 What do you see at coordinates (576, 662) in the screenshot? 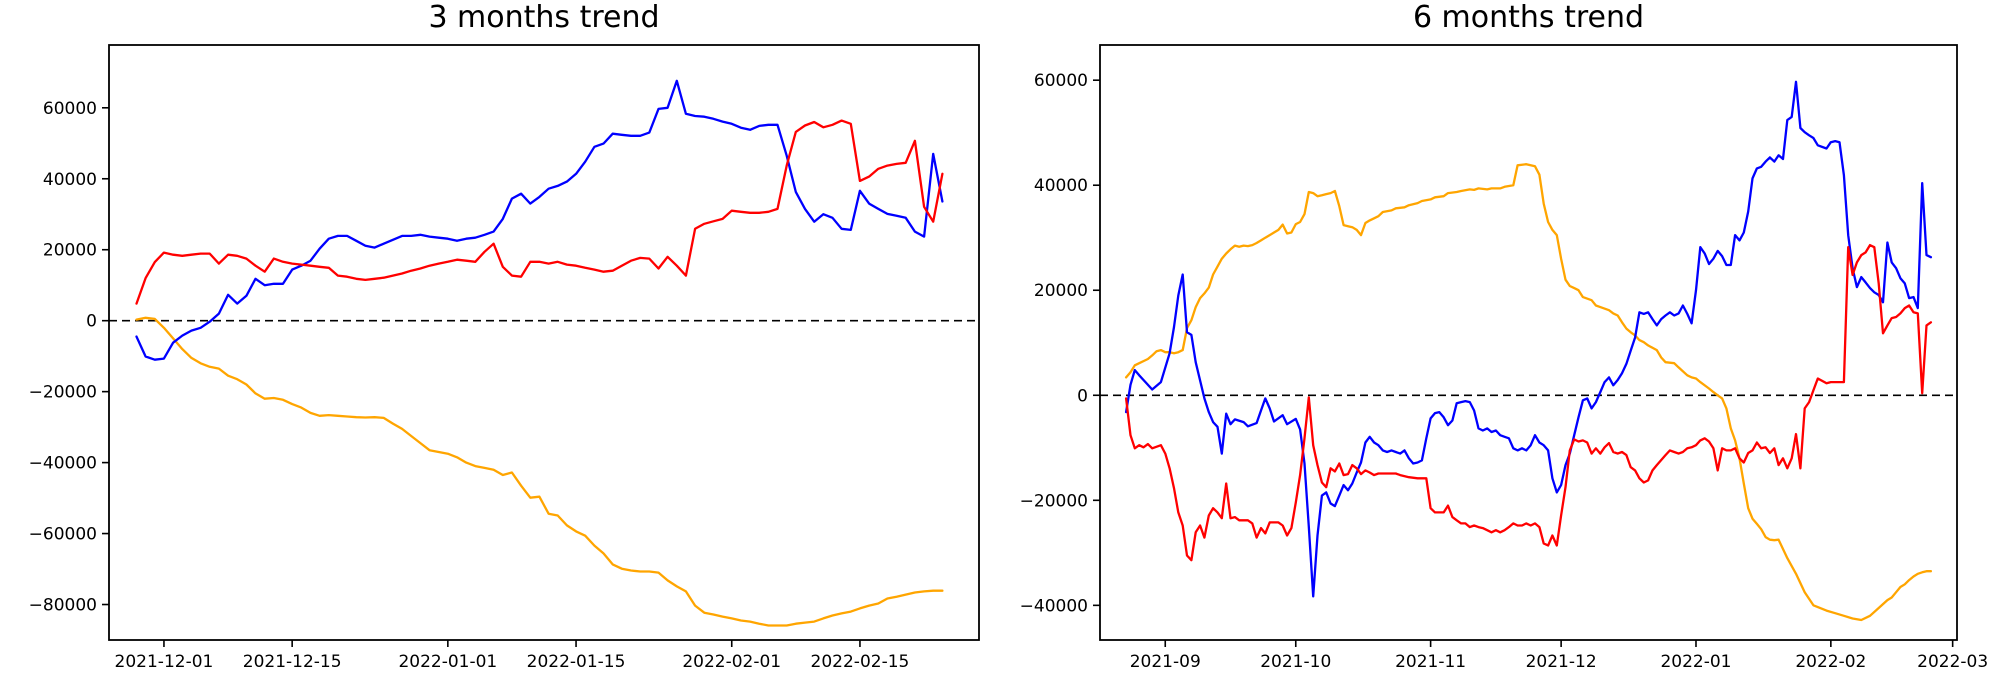
I see `x-tick-label: 2022-01-15` at bounding box center [576, 662].